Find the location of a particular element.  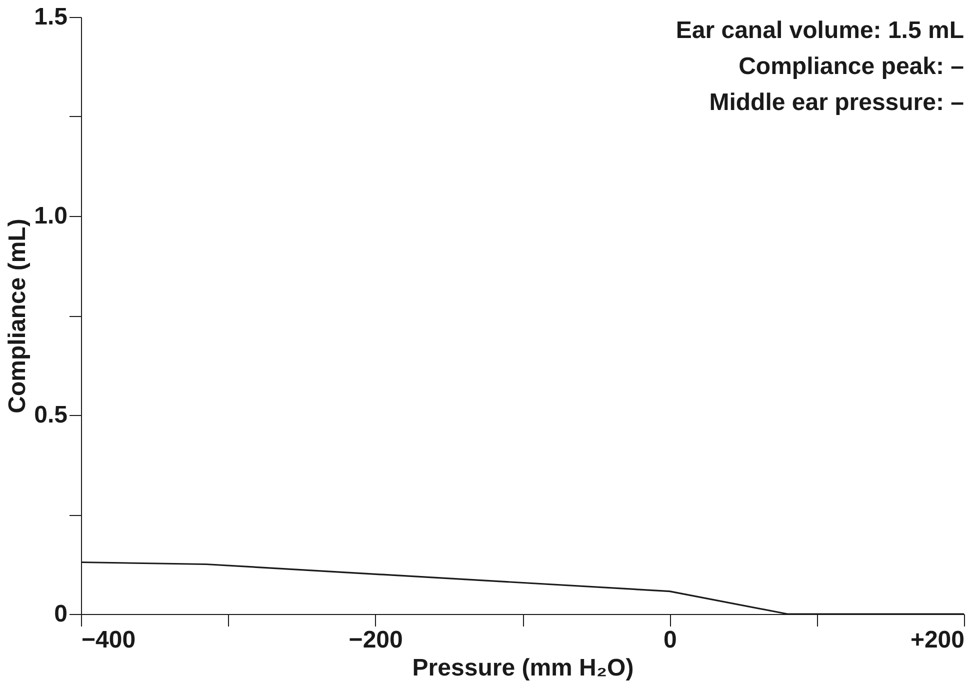

x-tick-label: +200 is located at coordinates (937, 640).